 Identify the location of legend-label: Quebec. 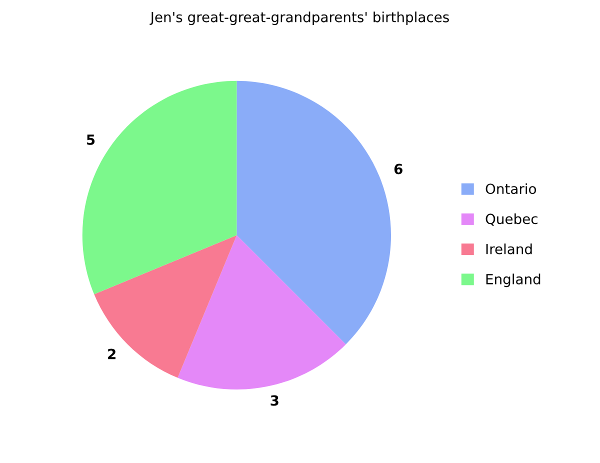
(512, 219).